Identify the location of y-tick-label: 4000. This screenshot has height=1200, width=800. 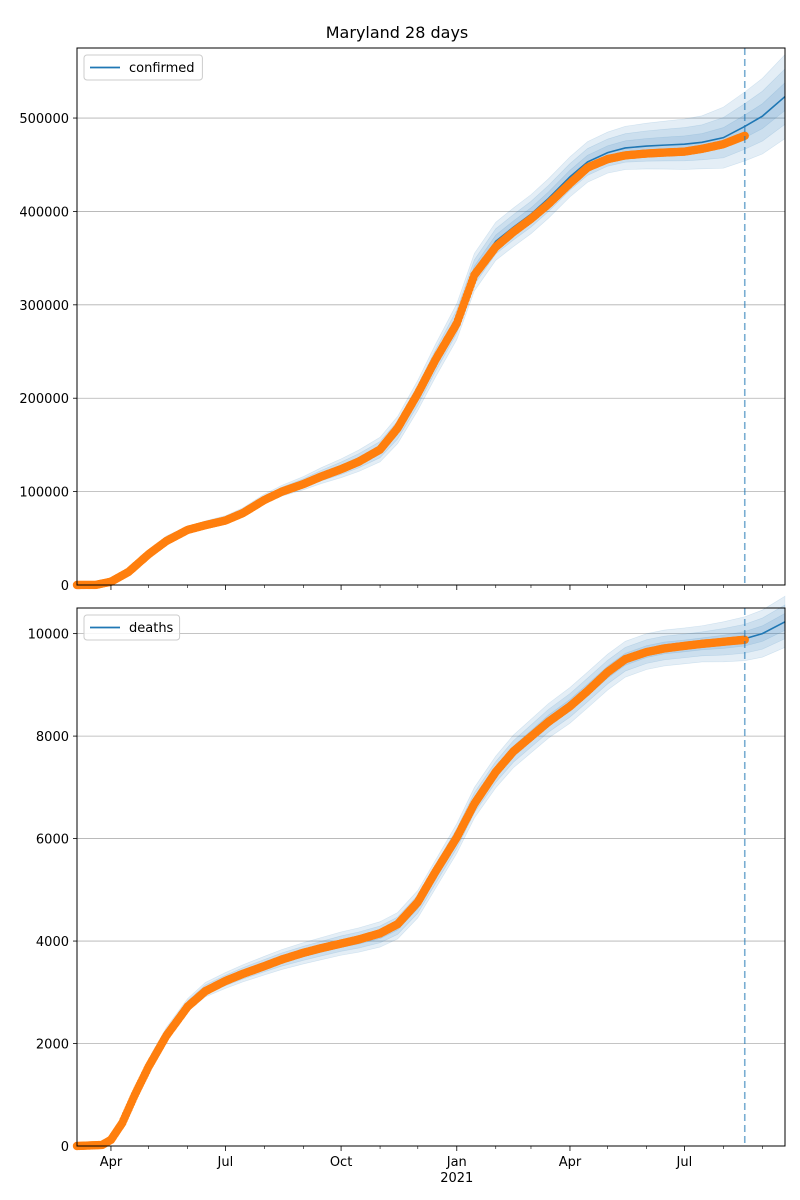
(52, 942).